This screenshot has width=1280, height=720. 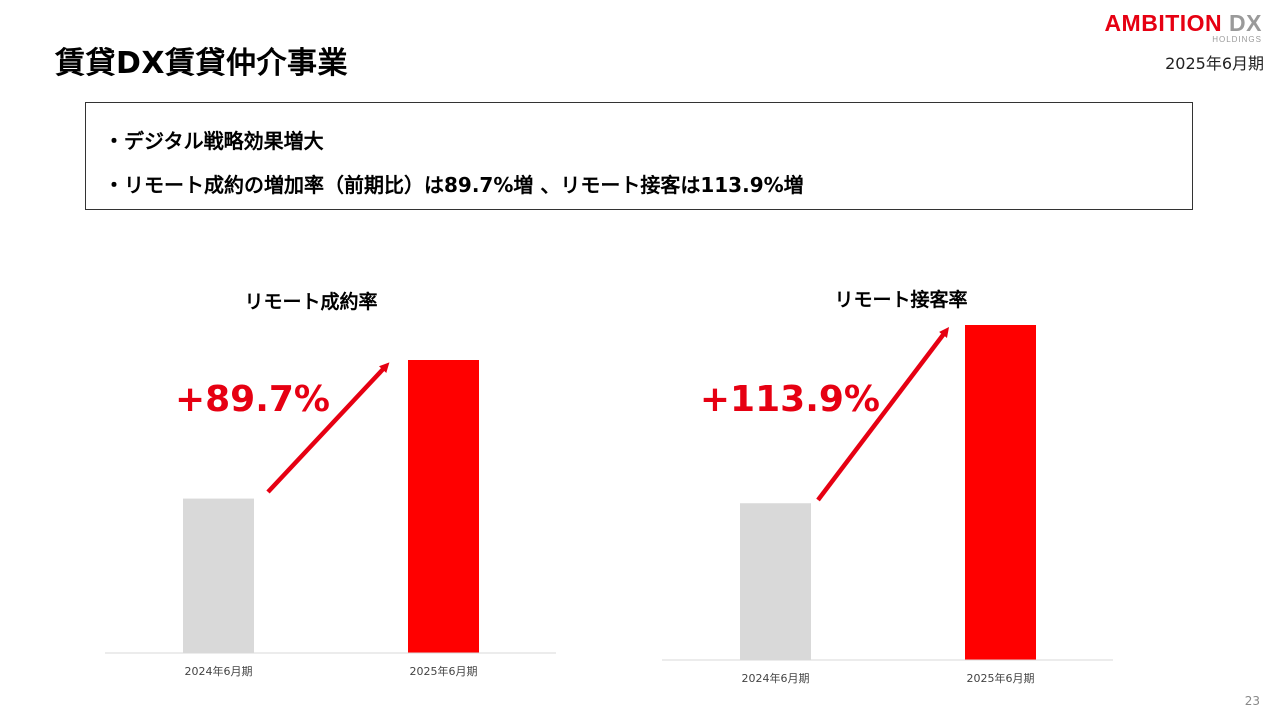 I want to click on tick-label-2-2: 2025年6月期, so click(x=1001, y=678).